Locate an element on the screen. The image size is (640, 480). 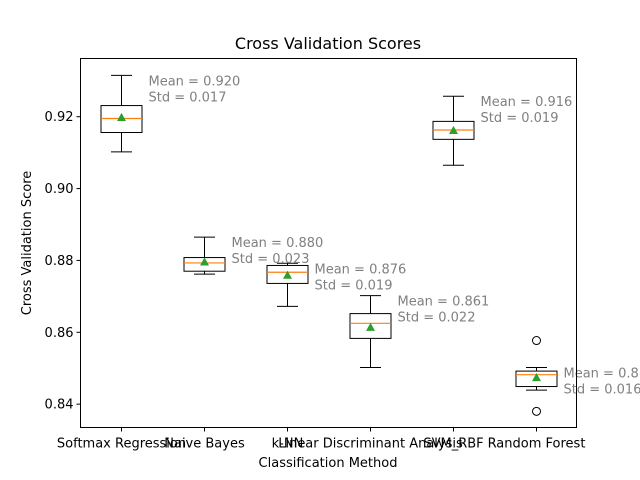
y-tick-label: 0.88 is located at coordinates (59, 261).